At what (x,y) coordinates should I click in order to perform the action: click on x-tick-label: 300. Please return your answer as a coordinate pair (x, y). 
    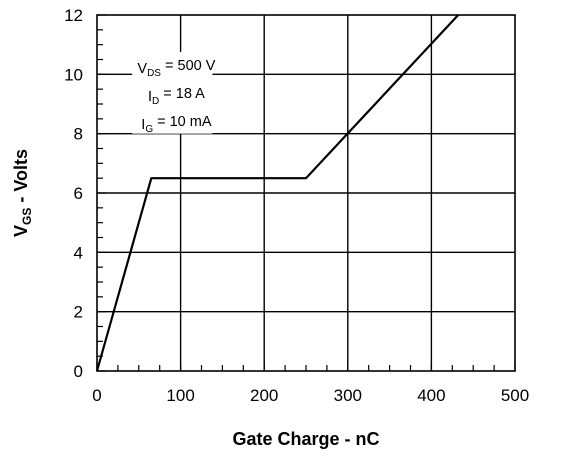
    Looking at the image, I should click on (348, 395).